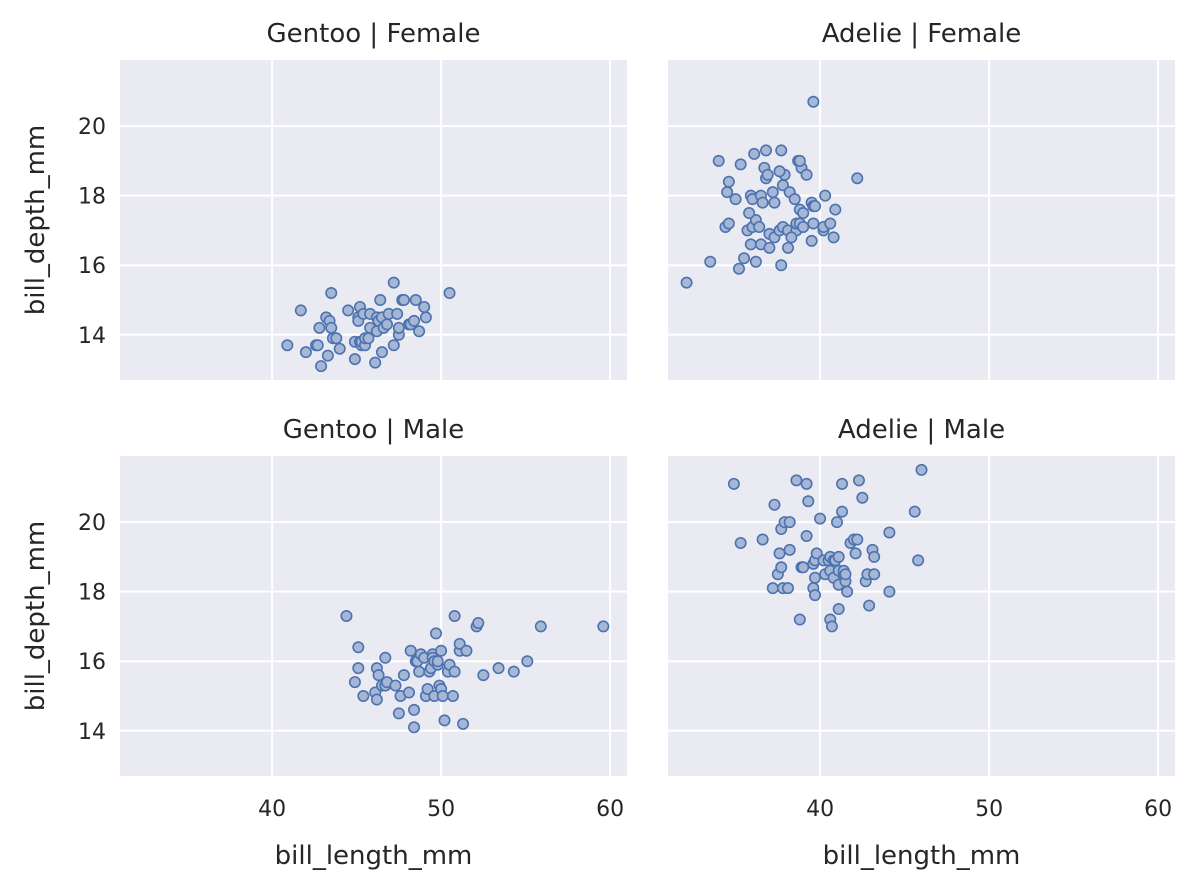 The width and height of the screenshot is (1195, 890). Describe the element at coordinates (922, 34) in the screenshot. I see `facet-title: Adelie | Female` at that location.